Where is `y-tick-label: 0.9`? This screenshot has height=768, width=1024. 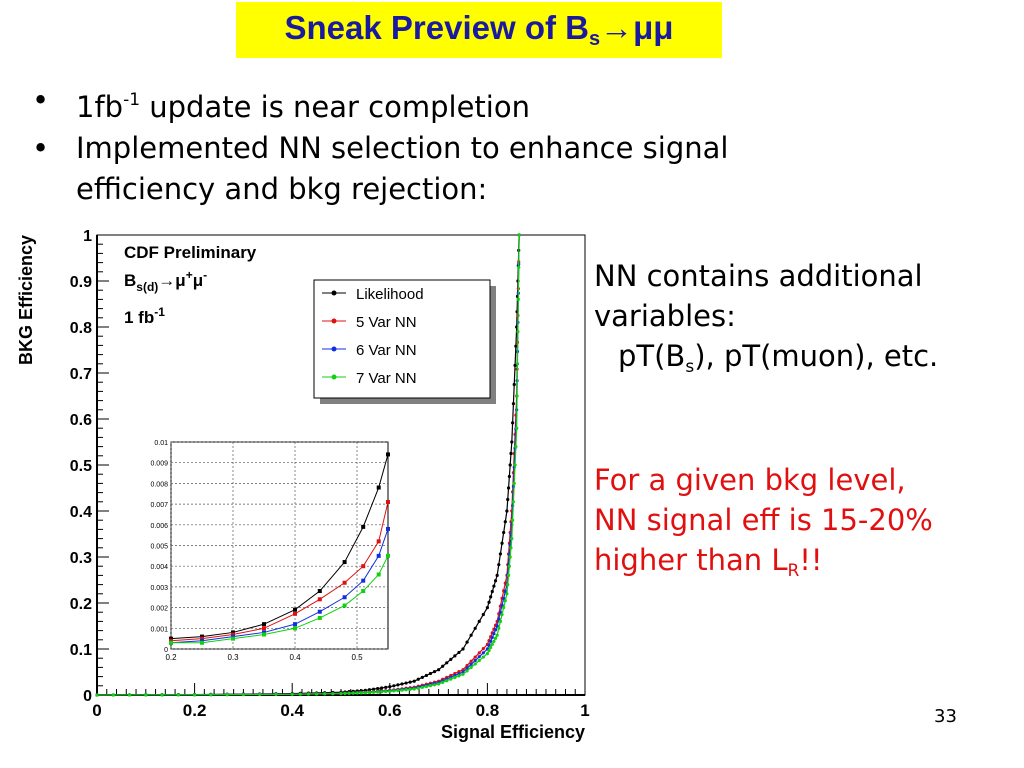 y-tick-label: 0.9 is located at coordinates (81, 282).